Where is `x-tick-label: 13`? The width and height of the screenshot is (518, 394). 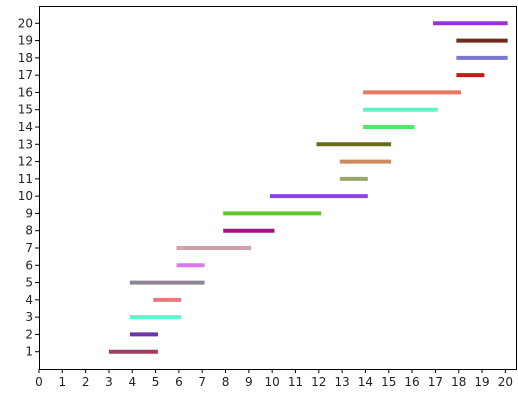
x-tick-label: 13 is located at coordinates (341, 382).